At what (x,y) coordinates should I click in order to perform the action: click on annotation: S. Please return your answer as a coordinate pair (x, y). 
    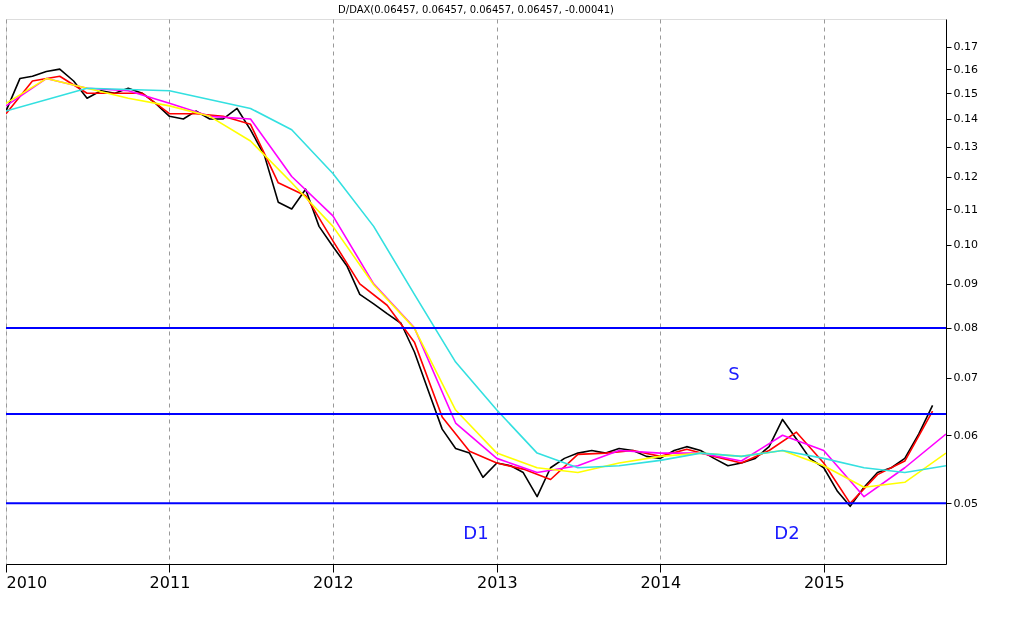
    Looking at the image, I should click on (734, 373).